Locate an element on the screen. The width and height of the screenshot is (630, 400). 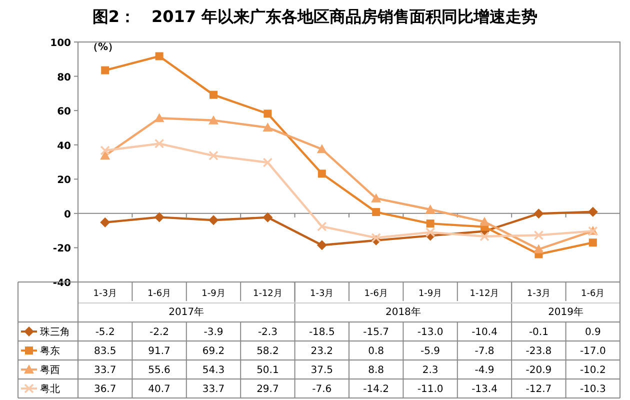
data-label: 69.2 is located at coordinates (213, 351).